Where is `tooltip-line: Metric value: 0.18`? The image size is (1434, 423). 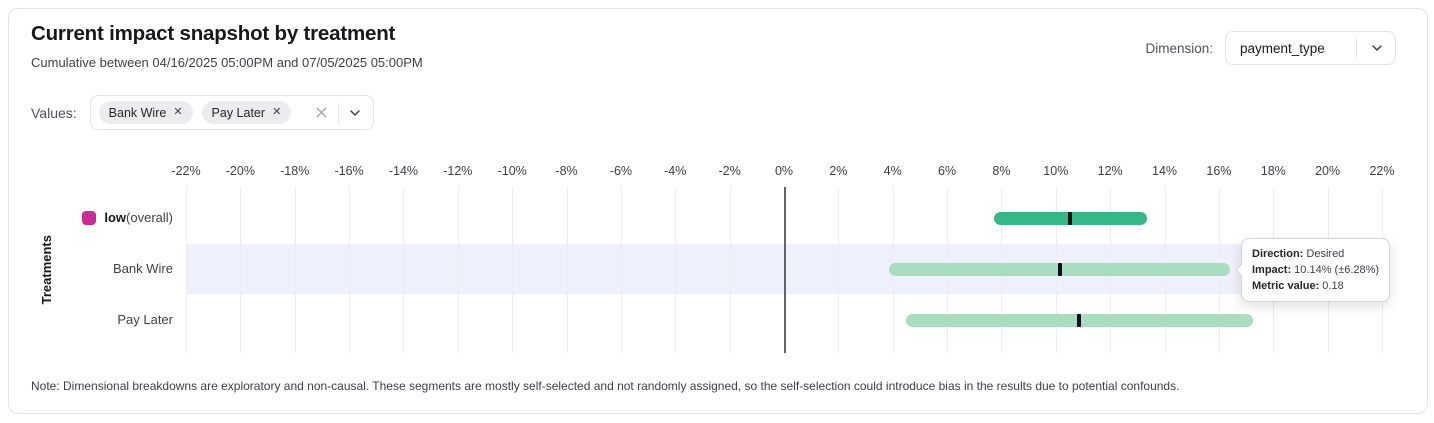
tooltip-line: Metric value: 0.18 is located at coordinates (1298, 286).